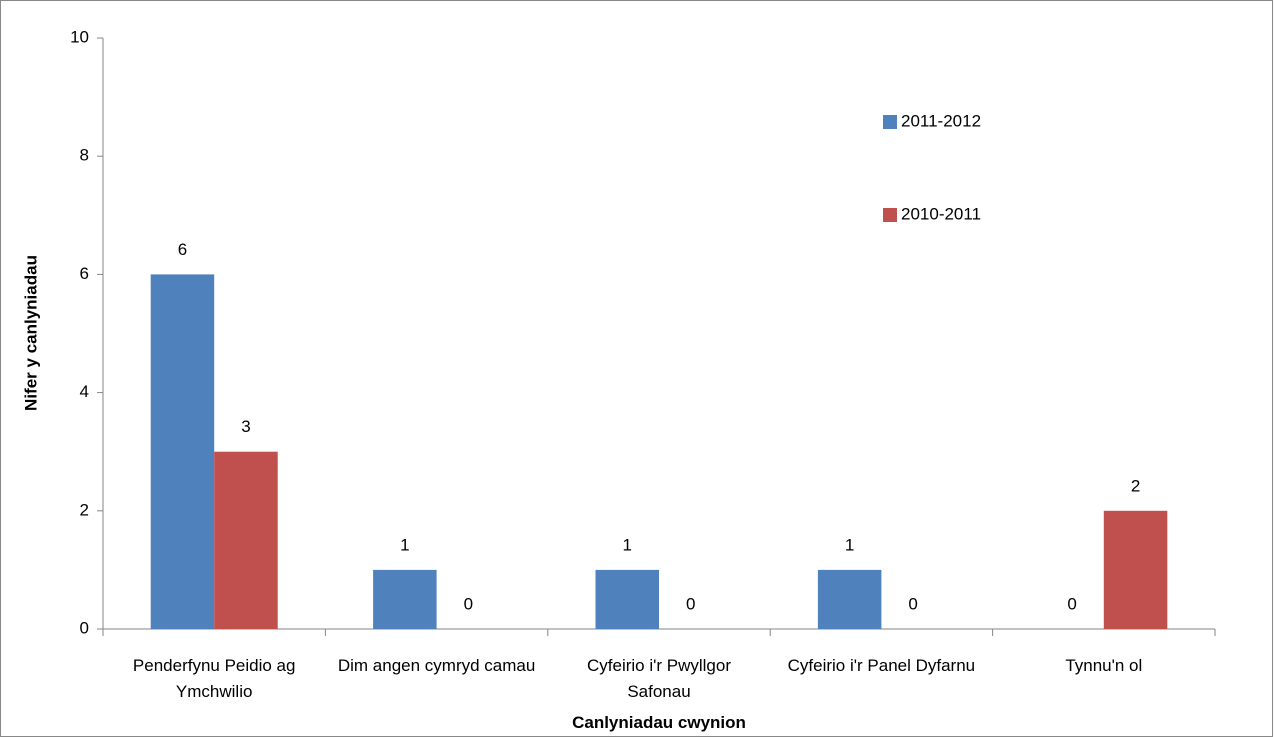 This screenshot has width=1274, height=737. Describe the element at coordinates (245, 426) in the screenshot. I see `data-label: 3` at that location.